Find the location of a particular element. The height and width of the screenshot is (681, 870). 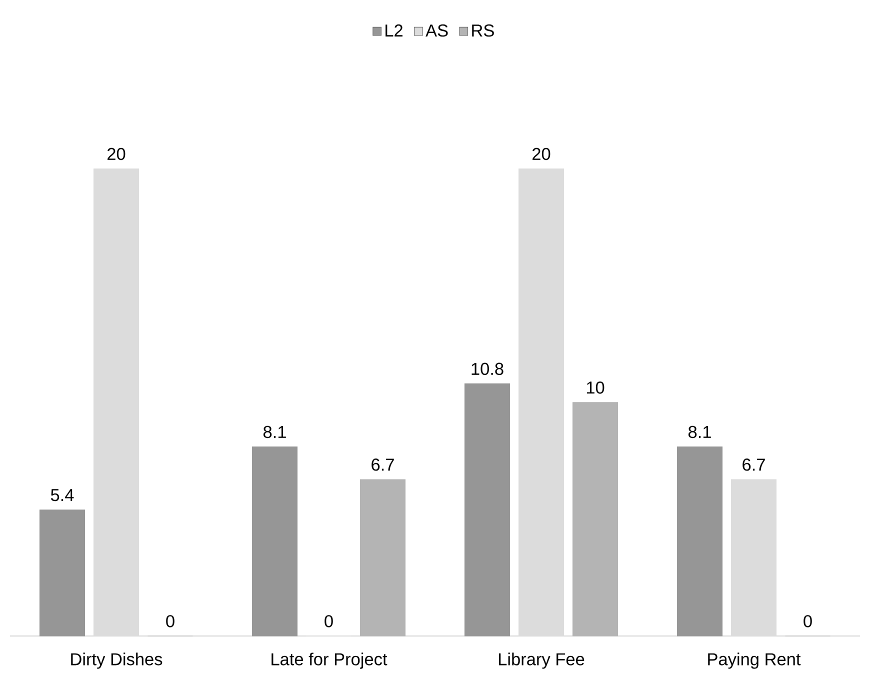

data-label: 5.4 is located at coordinates (62, 495).